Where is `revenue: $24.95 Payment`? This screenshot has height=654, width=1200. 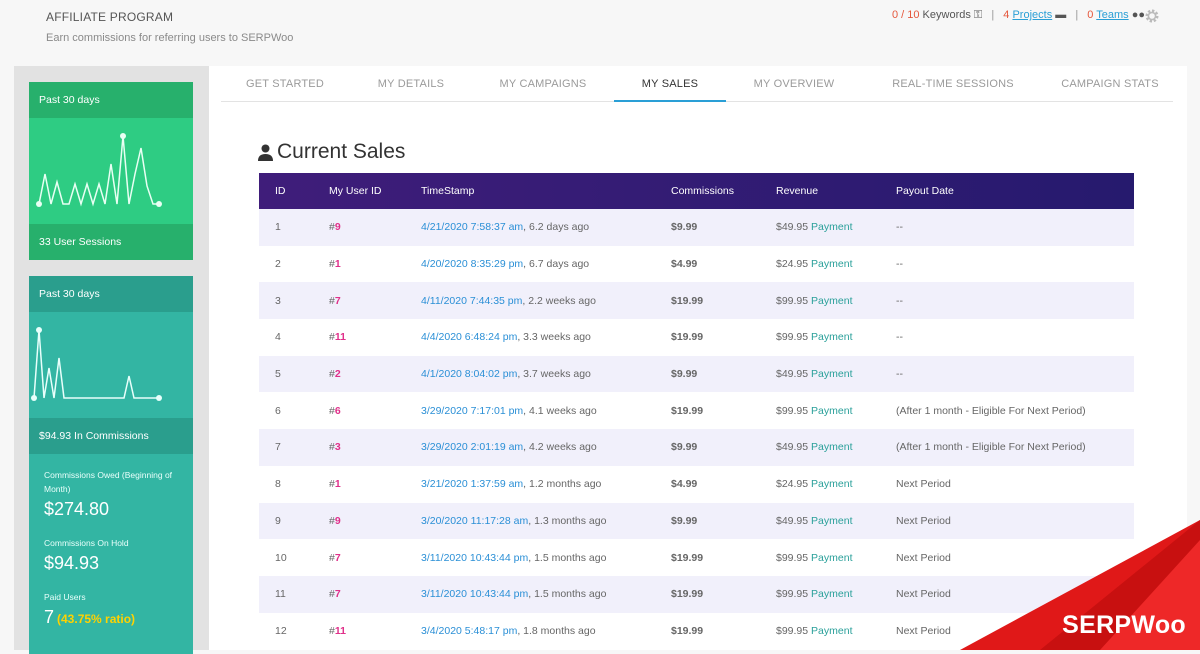 revenue: $24.95 Payment is located at coordinates (820, 264).